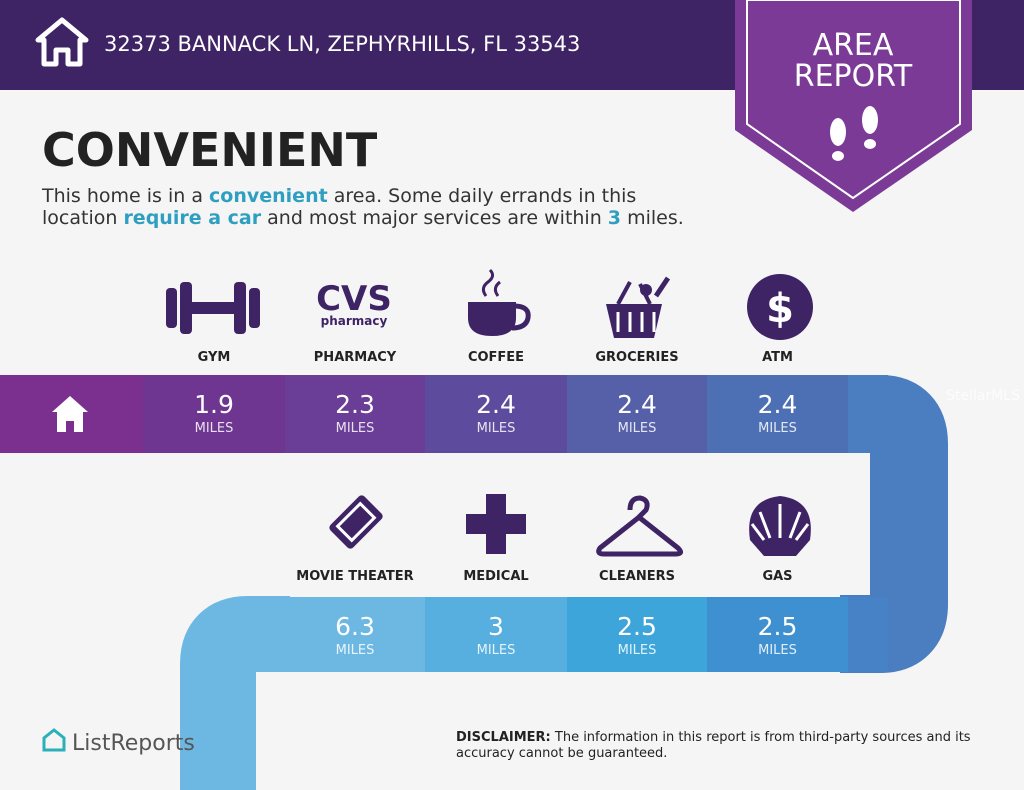  Describe the element at coordinates (496, 626) in the screenshot. I see `distance: 3` at that location.